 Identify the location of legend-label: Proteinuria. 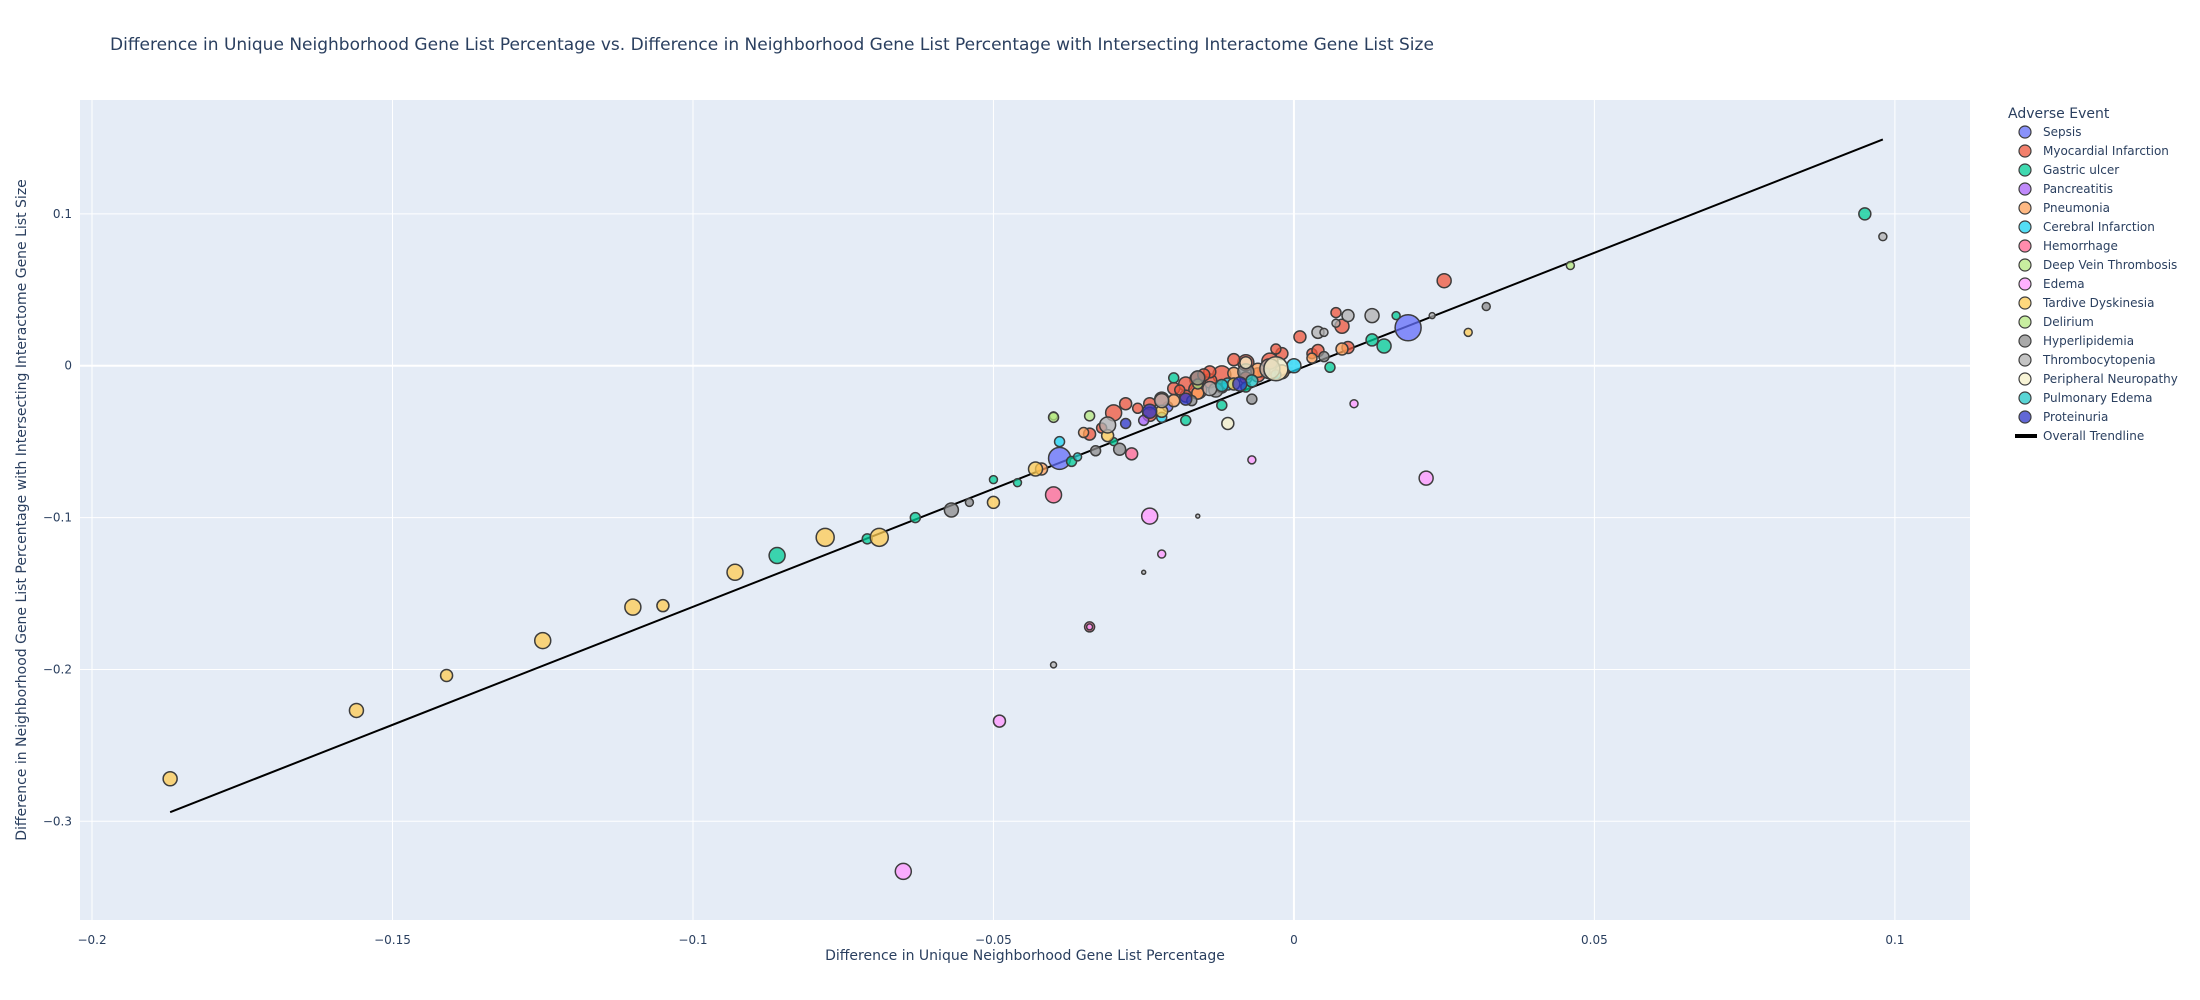
(2075, 417).